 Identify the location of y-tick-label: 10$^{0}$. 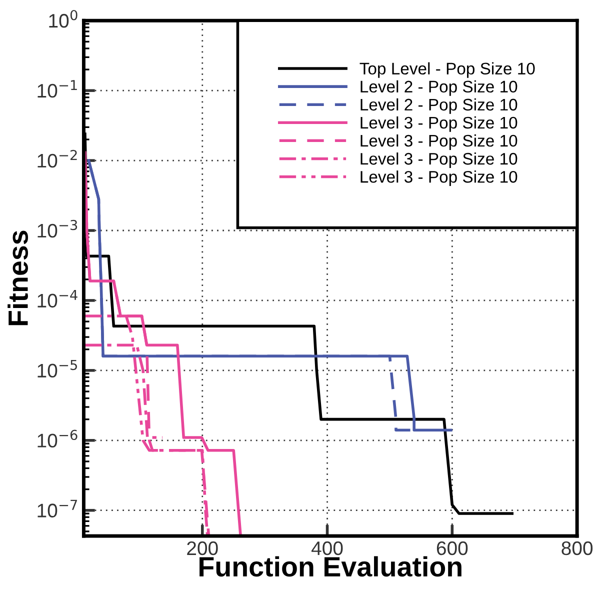
(63, 19).